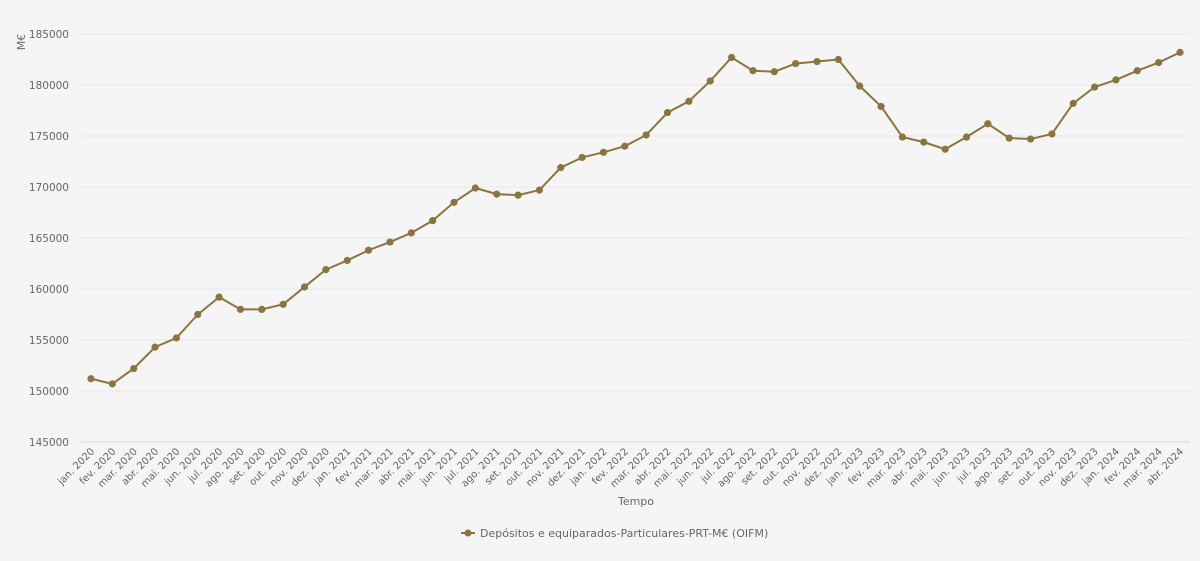  What do you see at coordinates (49, 341) in the screenshot?
I see `y-tick-label: 155000` at bounding box center [49, 341].